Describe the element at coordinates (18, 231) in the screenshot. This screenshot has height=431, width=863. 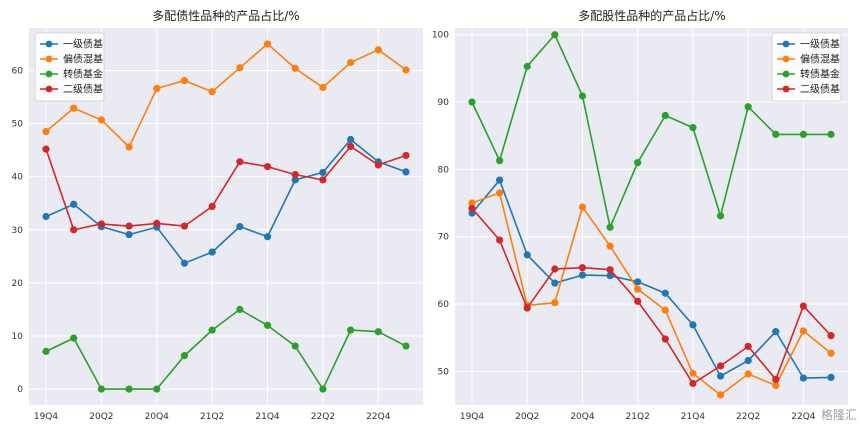
I see `y-tick-label: 30` at that location.